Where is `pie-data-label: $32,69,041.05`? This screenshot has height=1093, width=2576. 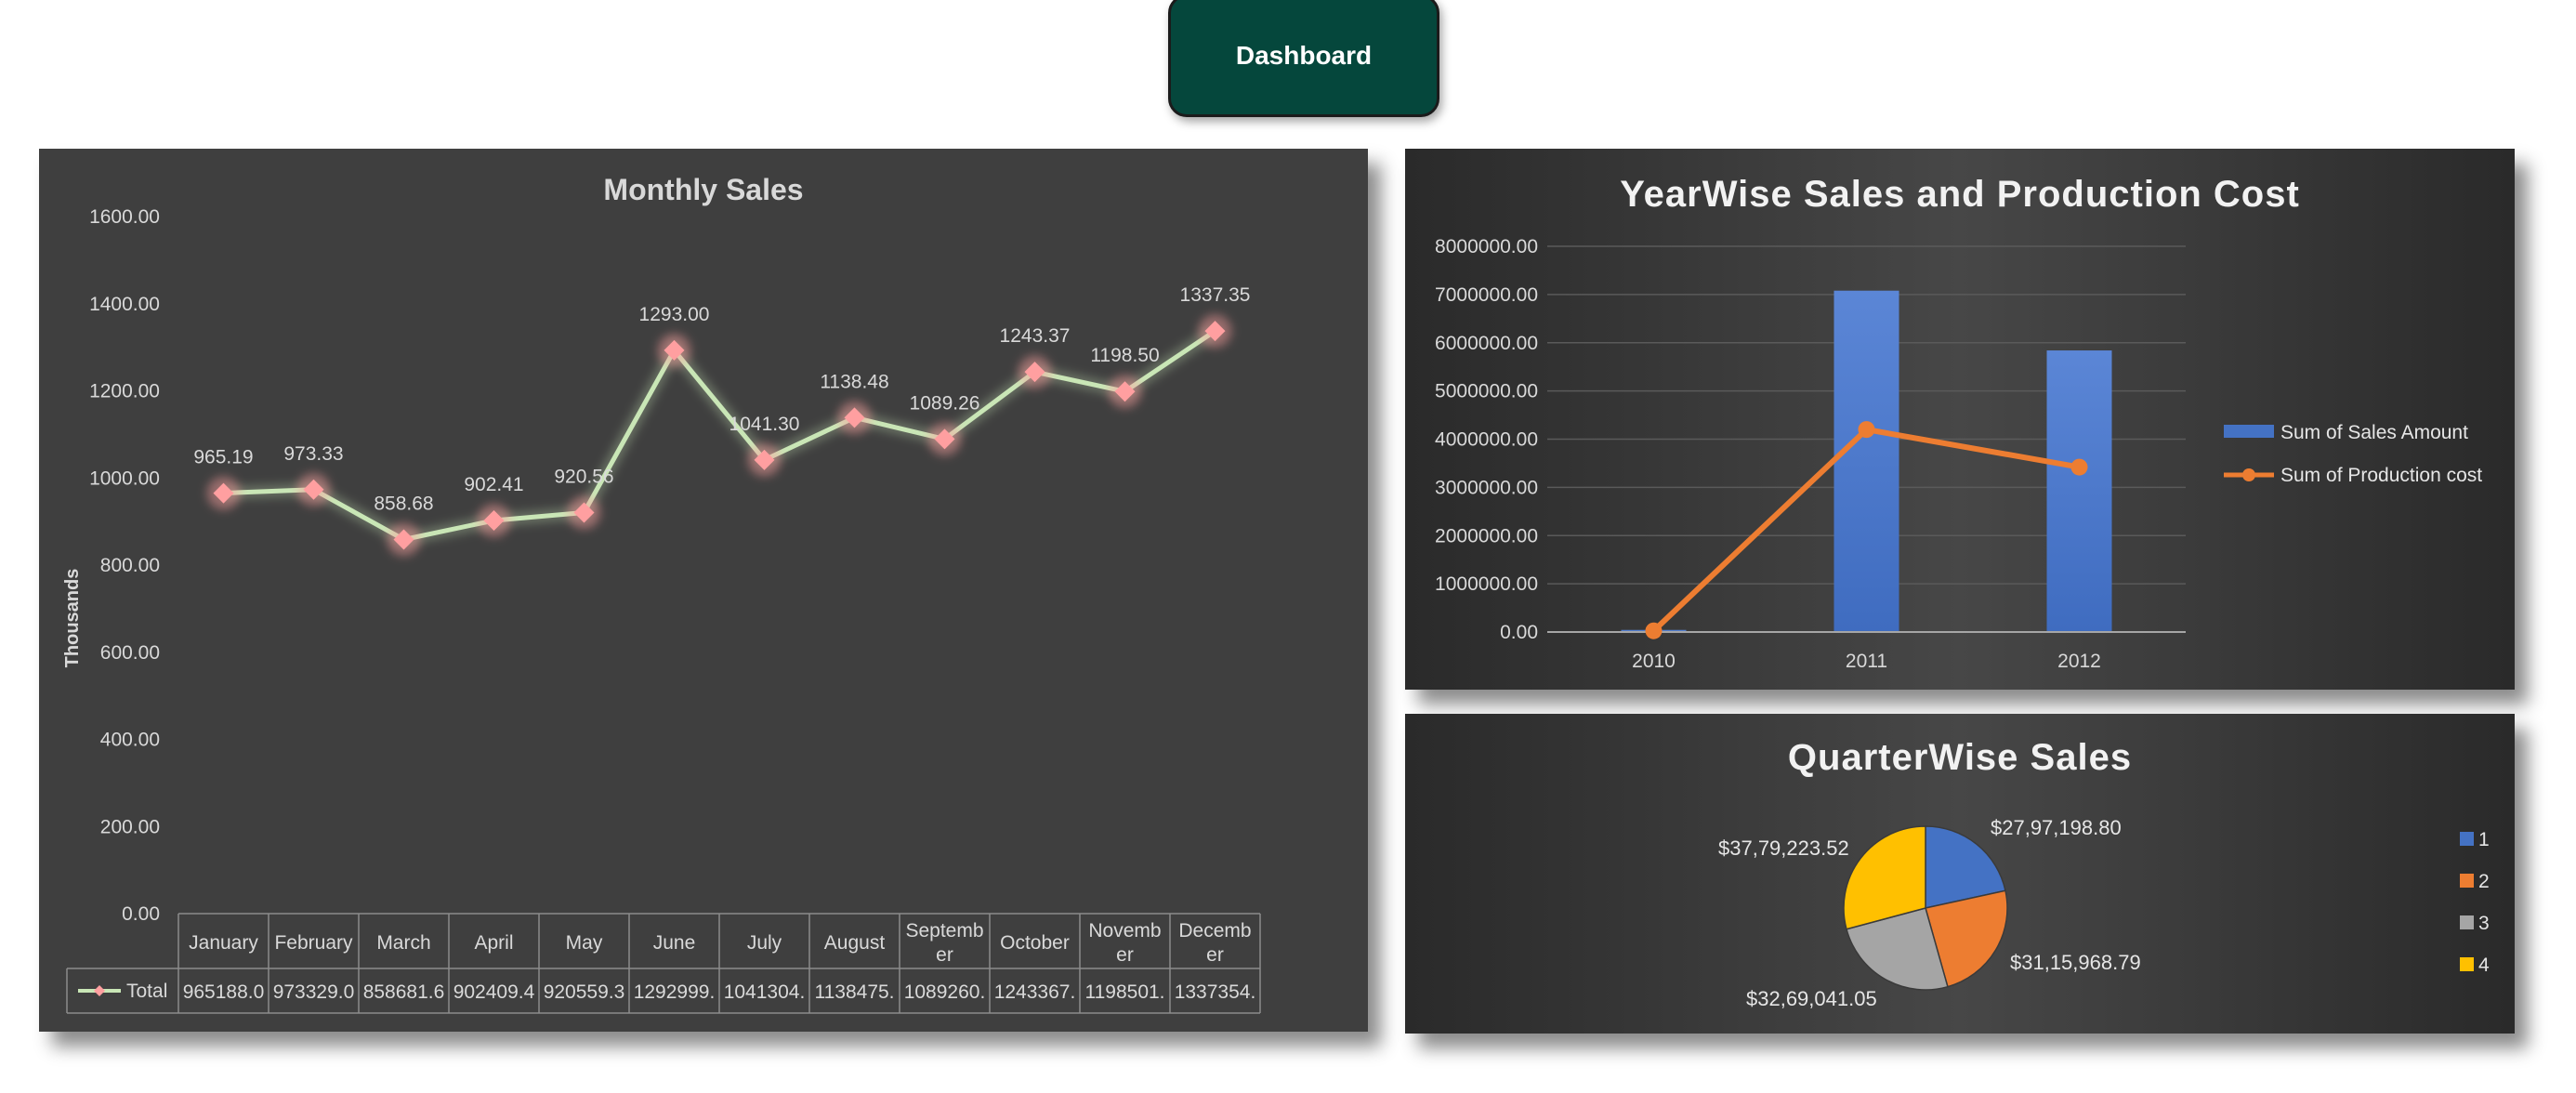 pie-data-label: $32,69,041.05 is located at coordinates (1811, 998).